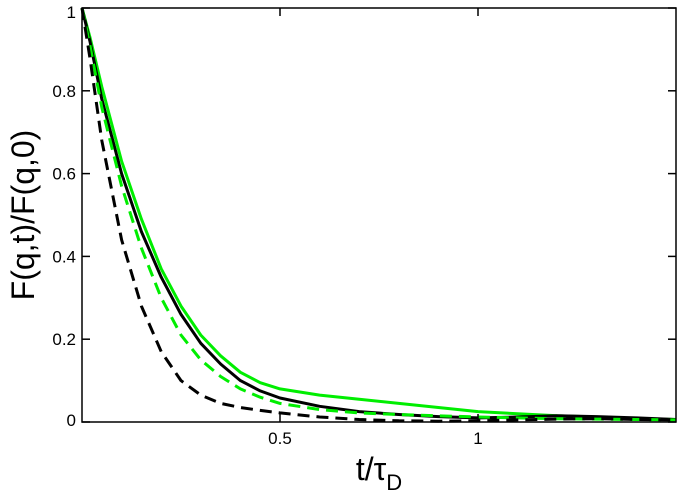  I want to click on y-axis-title: F(q,t)/F(q,0), so click(23, 215).